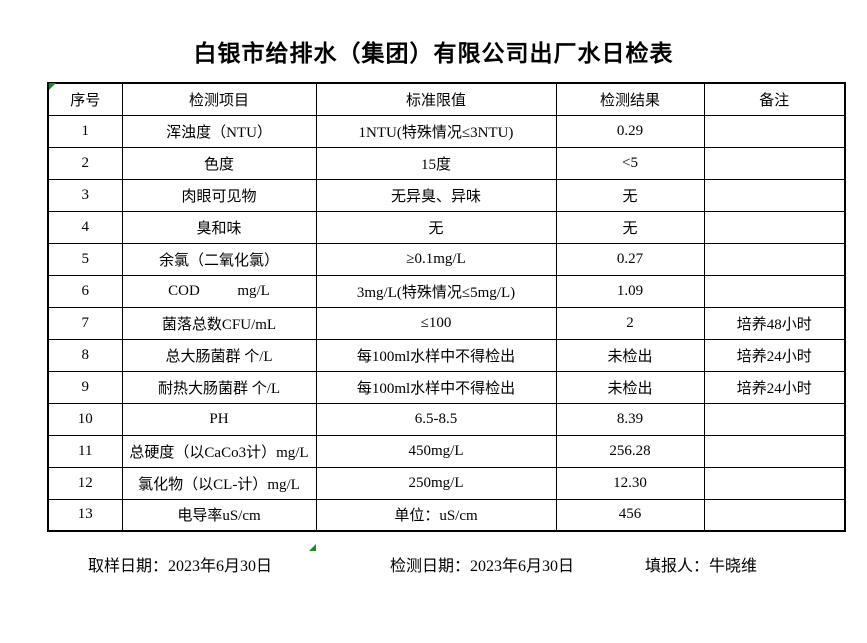 The image size is (867, 643). I want to click on table-row: 12 氯化物（以CL-计）mg/L 250mg/L 12.30, so click(446, 483).